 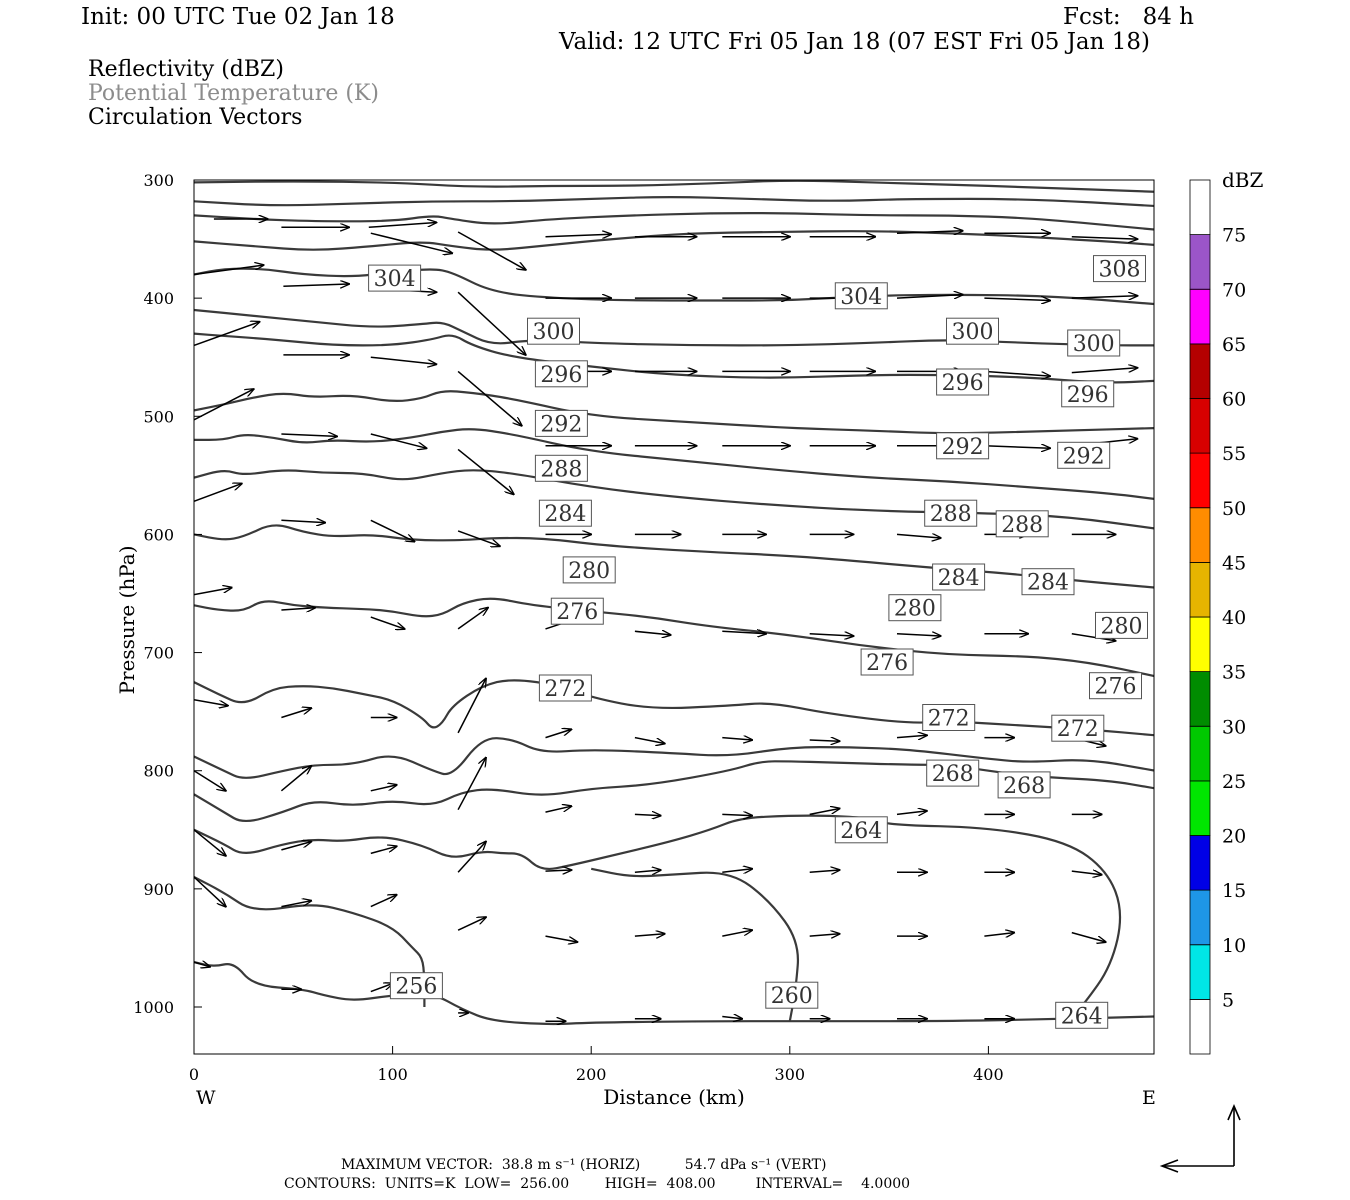 I want to click on y-tick-label: 500, so click(x=158, y=416).